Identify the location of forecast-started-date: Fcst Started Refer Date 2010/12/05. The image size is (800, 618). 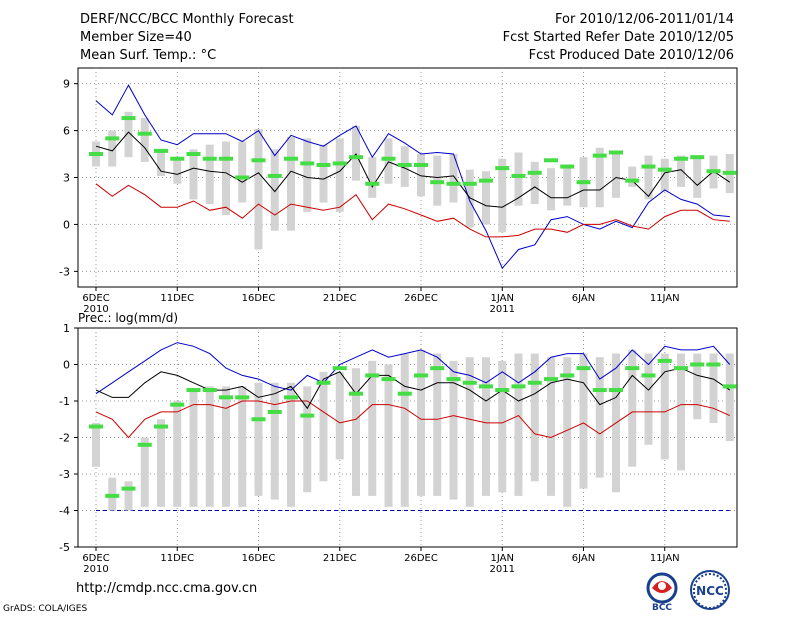
(618, 37).